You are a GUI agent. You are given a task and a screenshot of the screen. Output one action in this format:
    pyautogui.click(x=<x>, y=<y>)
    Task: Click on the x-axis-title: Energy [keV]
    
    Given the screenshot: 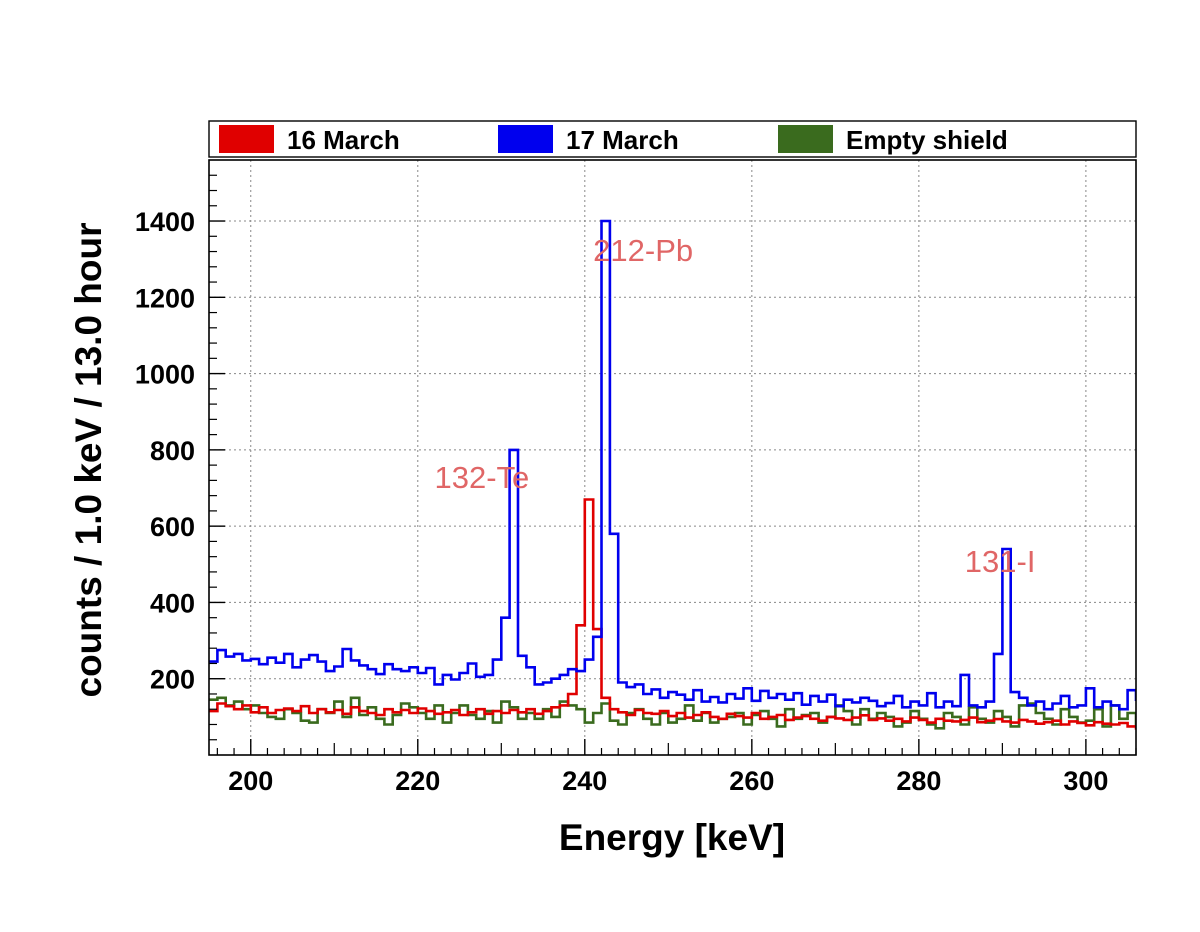 What is the action you would take?
    pyautogui.click(x=672, y=837)
    